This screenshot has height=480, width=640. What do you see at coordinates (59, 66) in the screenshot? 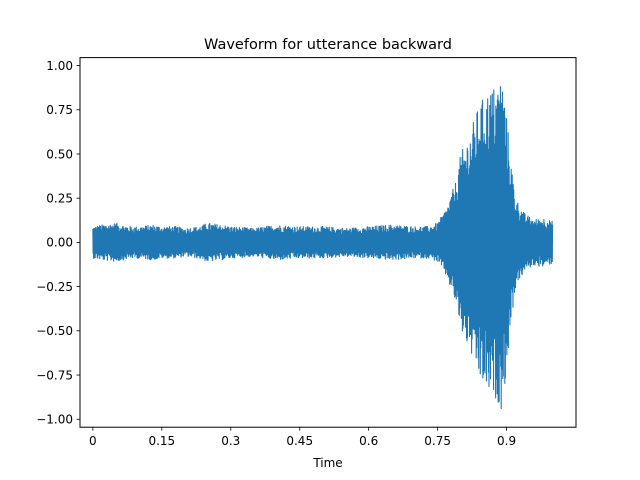
I see `y-tick-label: 1.00` at bounding box center [59, 66].